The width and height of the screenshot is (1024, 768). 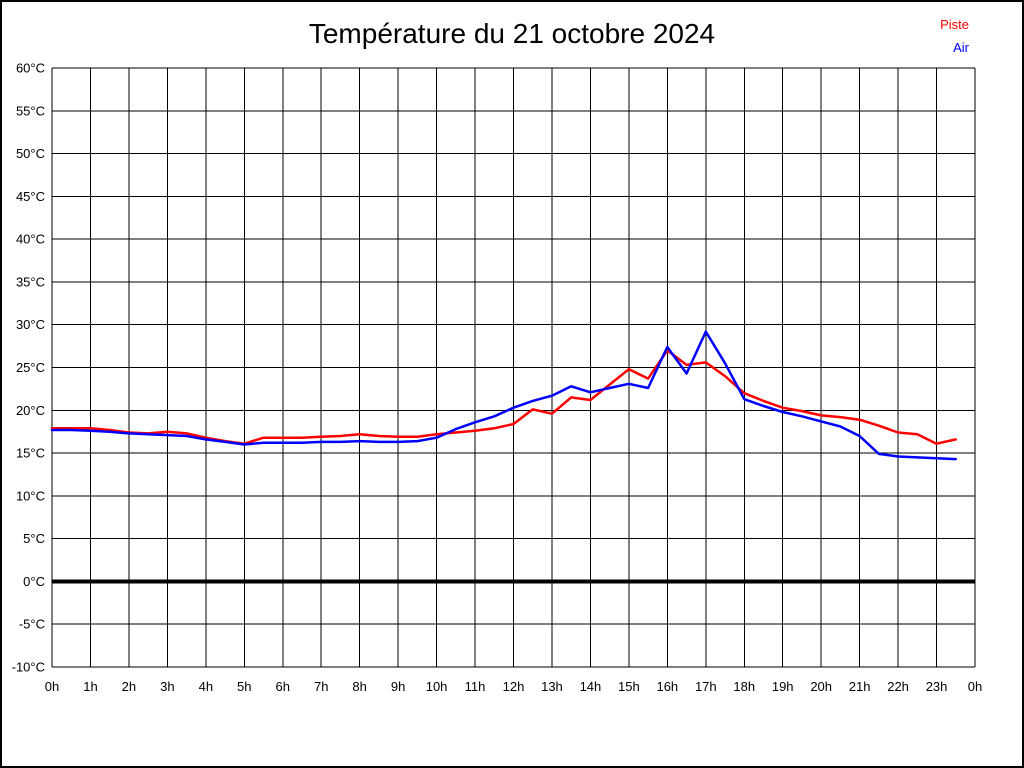 What do you see at coordinates (512, 33) in the screenshot?
I see `chart-title: Température du 21 octobre 2024` at bounding box center [512, 33].